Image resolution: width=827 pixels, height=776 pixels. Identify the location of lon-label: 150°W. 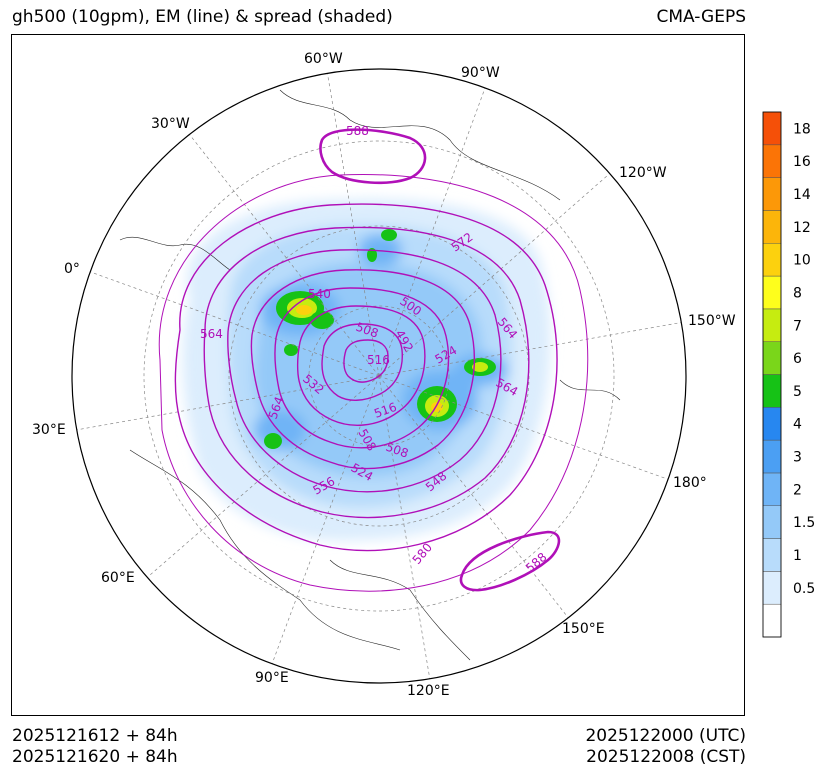
(712, 321).